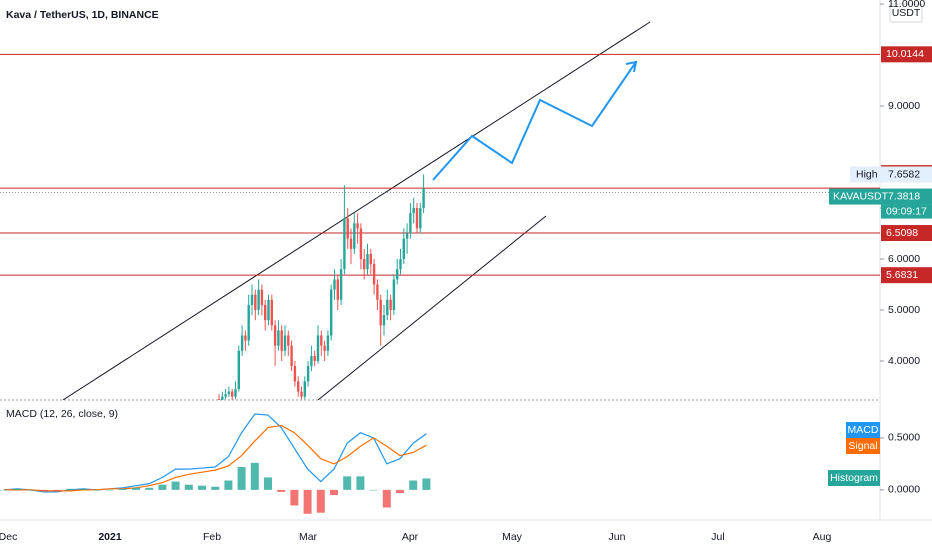  Describe the element at coordinates (904, 259) in the screenshot. I see `y-tick-label: 6.0000` at that location.